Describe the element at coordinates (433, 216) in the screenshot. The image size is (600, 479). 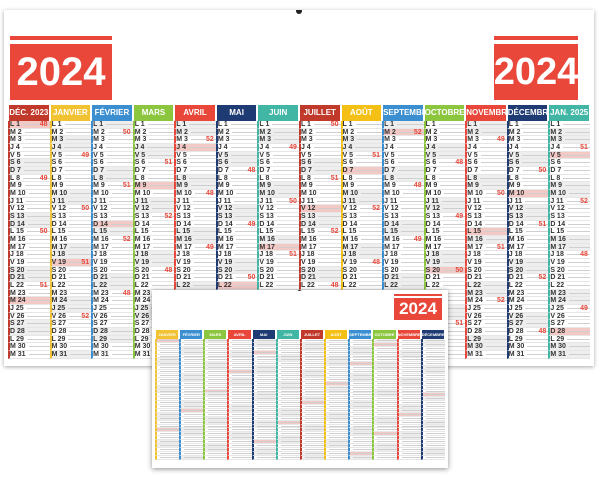
I see `day-label: S 13` at that location.